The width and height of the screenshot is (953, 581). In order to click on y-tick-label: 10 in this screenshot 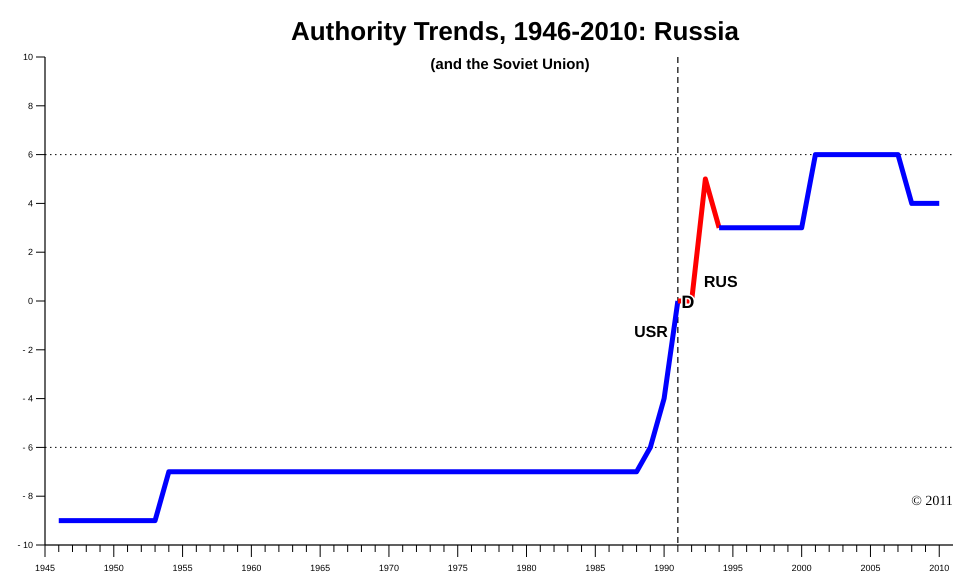, I will do `click(27, 57)`.